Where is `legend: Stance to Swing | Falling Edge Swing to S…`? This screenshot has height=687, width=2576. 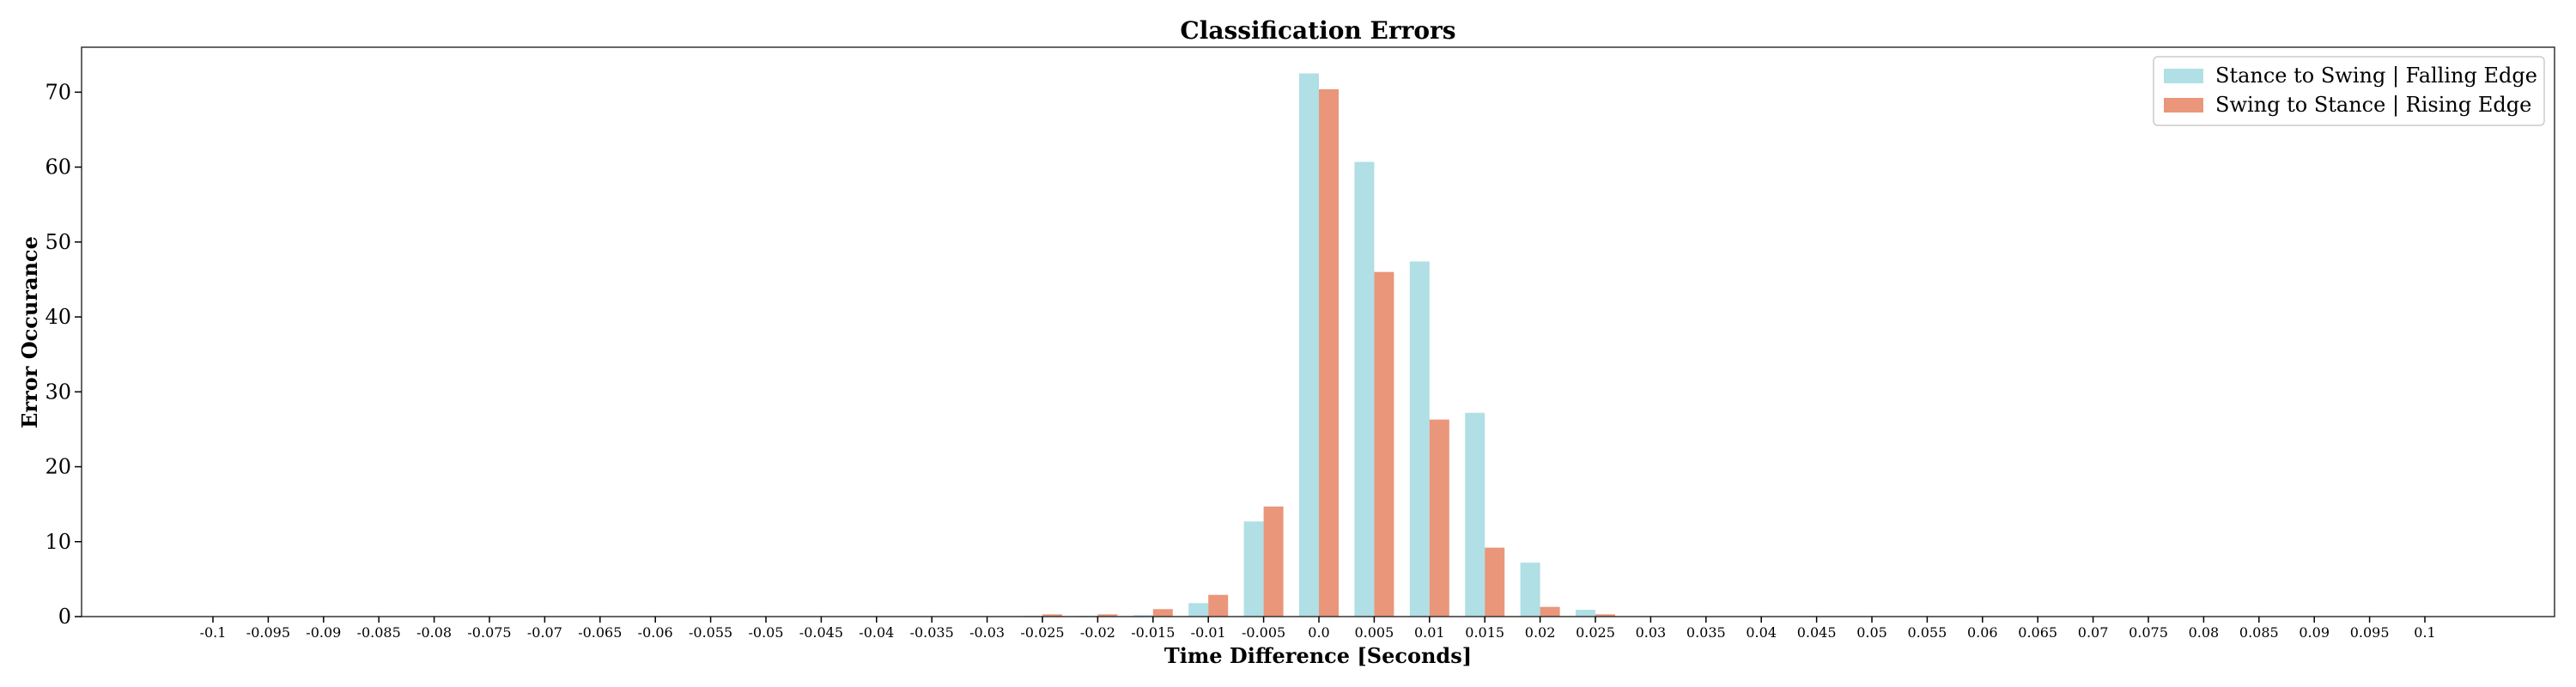
legend: Stance to Swing | Falling Edge Swing to S… is located at coordinates (2349, 91).